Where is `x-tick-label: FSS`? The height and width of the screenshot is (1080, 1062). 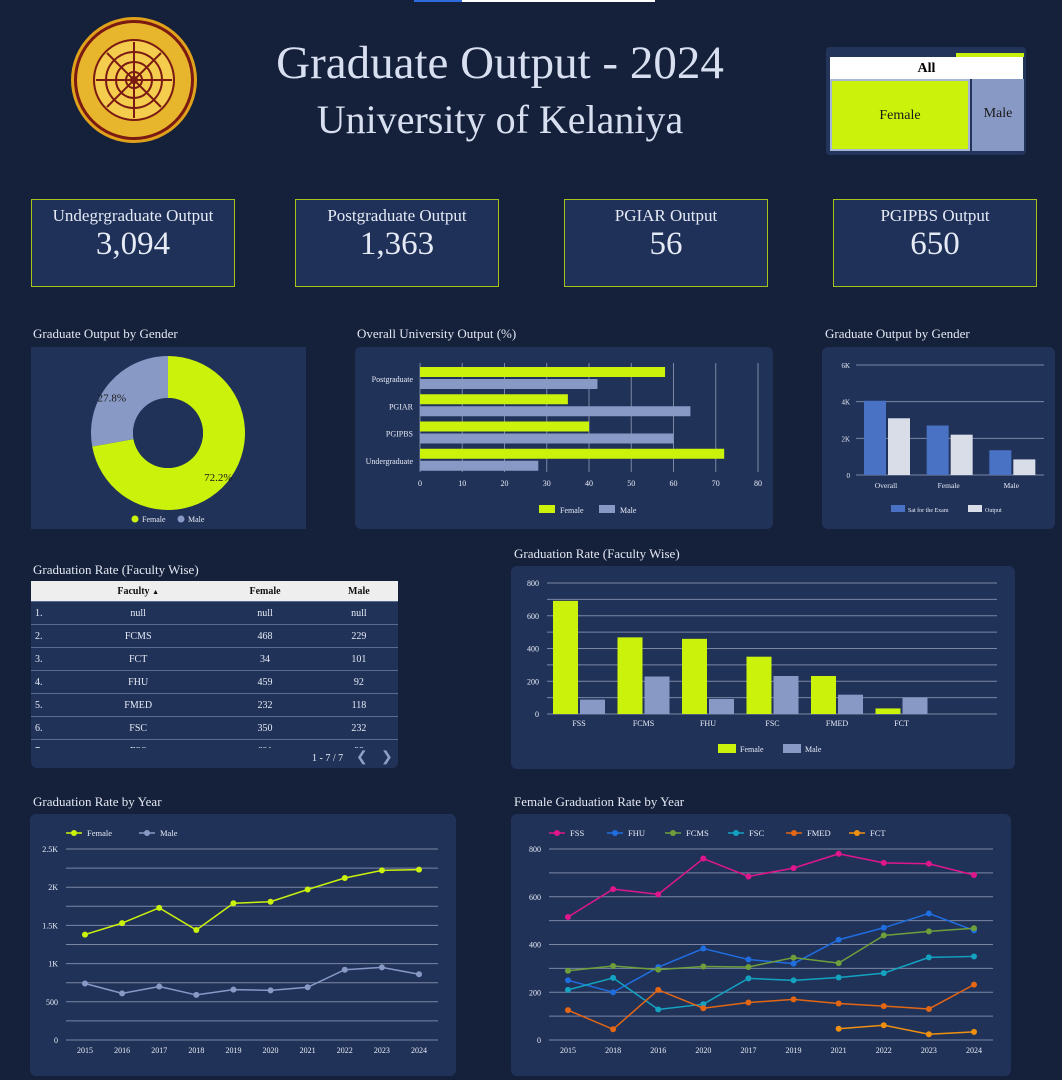
x-tick-label: FSS is located at coordinates (578, 723).